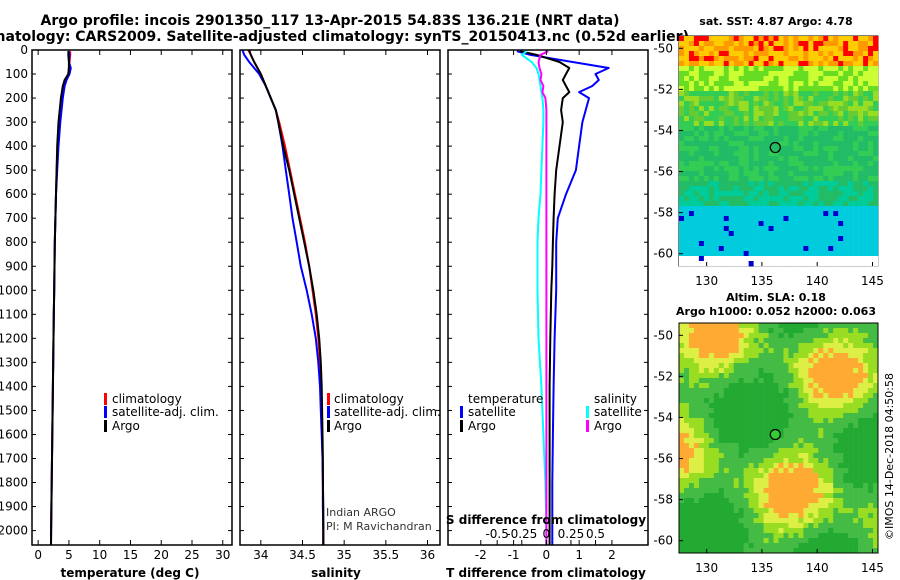 The width and height of the screenshot is (900, 580). Describe the element at coordinates (16, 146) in the screenshot. I see `depth-tick-label: 400` at that location.